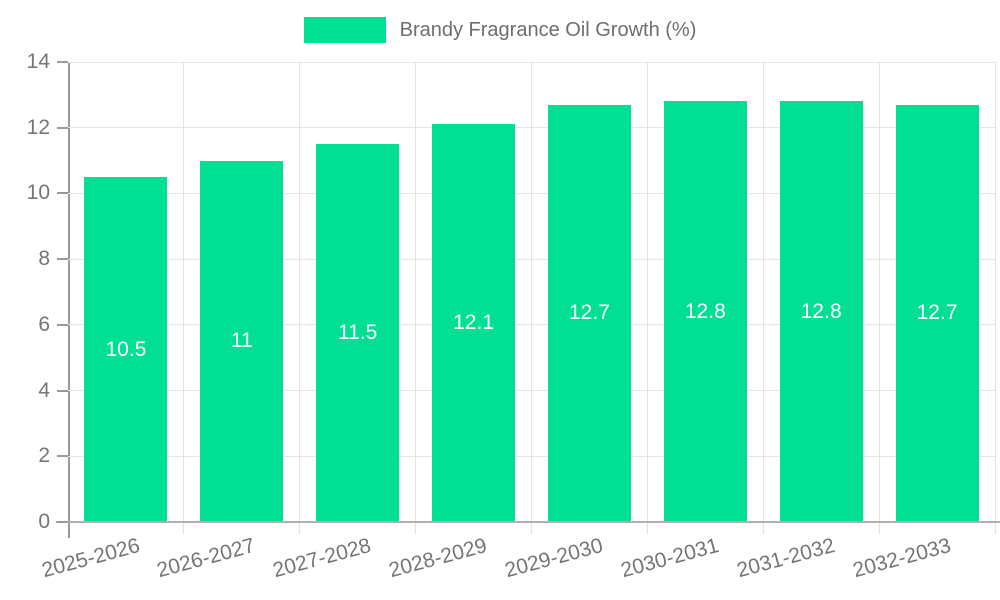  Describe the element at coordinates (38, 193) in the screenshot. I see `y-tick-label: 10` at that location.